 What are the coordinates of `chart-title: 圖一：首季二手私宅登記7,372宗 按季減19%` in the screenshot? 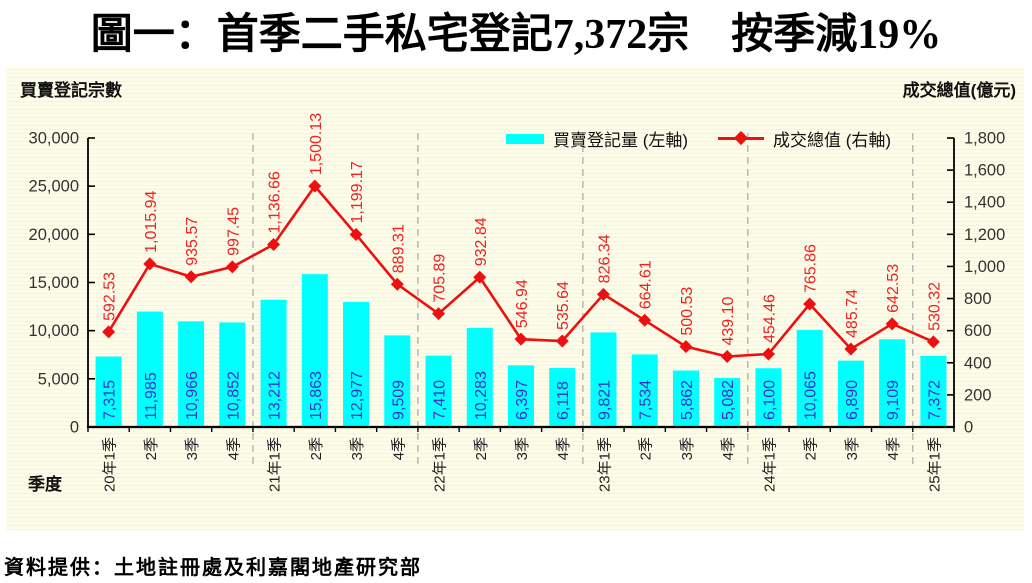 It's located at (516, 35).